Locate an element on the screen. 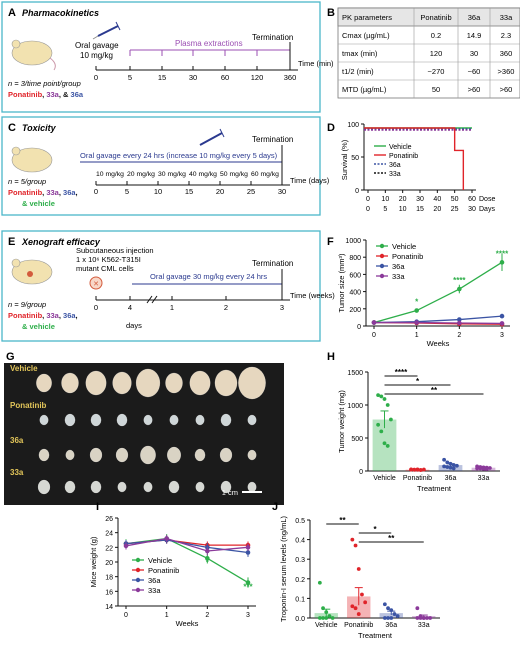 The height and width of the screenshot is (653, 520). y-tick-label: 0 is located at coordinates (357, 191).